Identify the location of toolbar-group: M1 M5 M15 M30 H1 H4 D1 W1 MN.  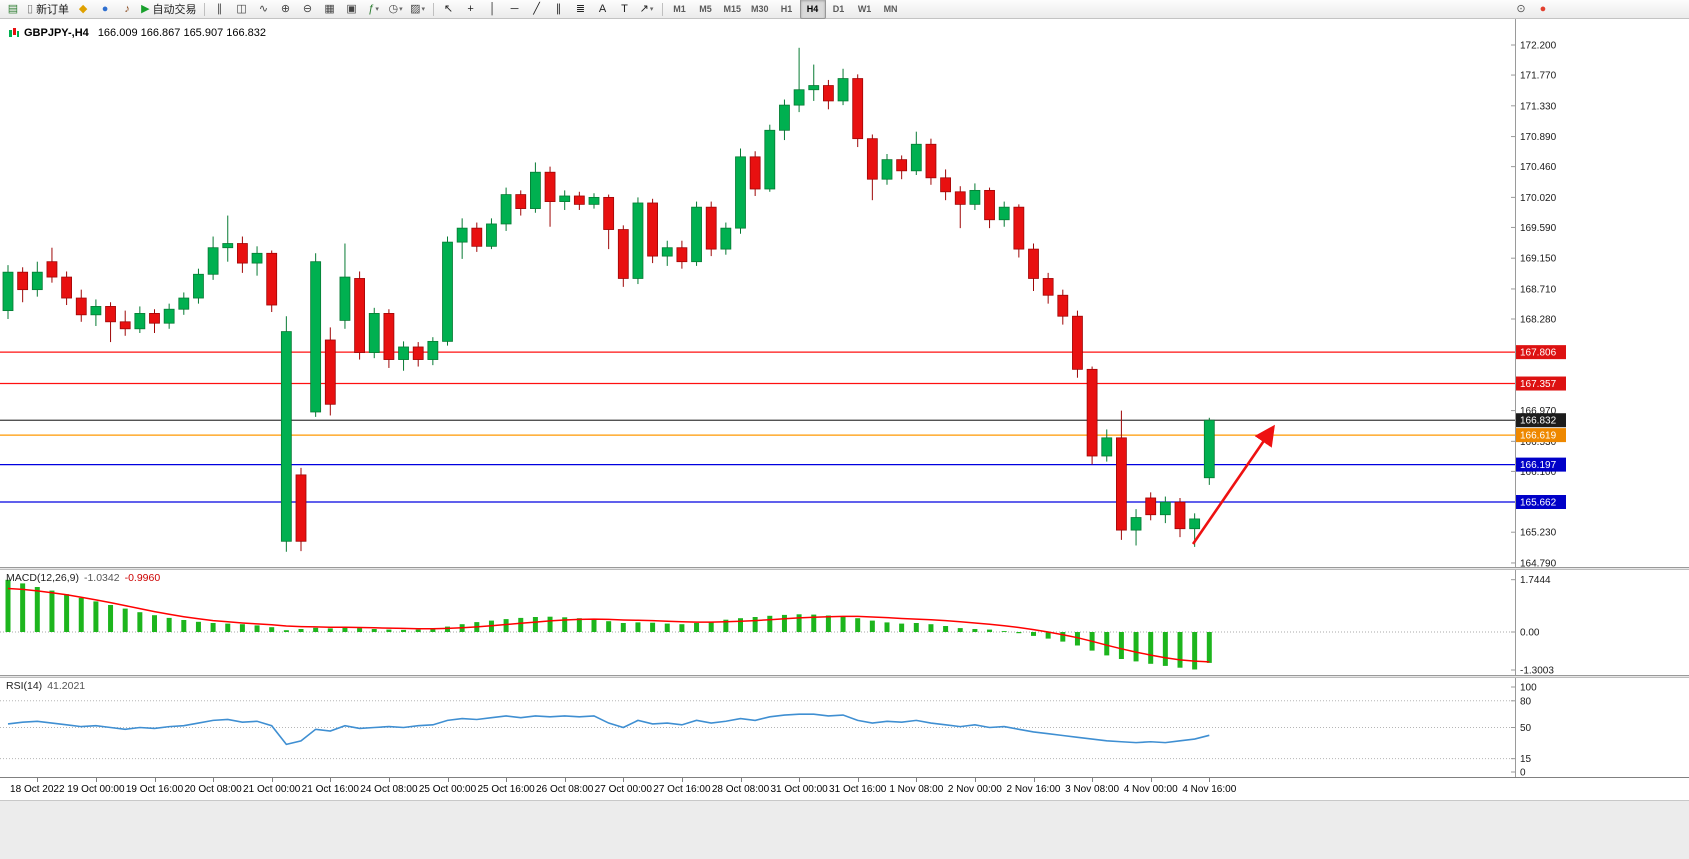
(785, 9).